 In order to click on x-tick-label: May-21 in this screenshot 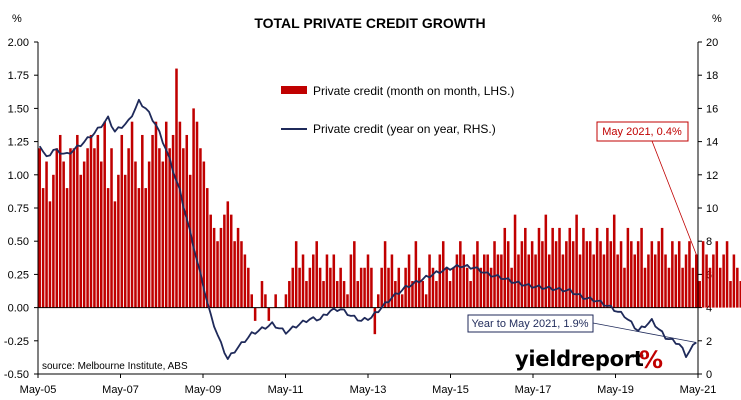, I will do `click(698, 390)`.